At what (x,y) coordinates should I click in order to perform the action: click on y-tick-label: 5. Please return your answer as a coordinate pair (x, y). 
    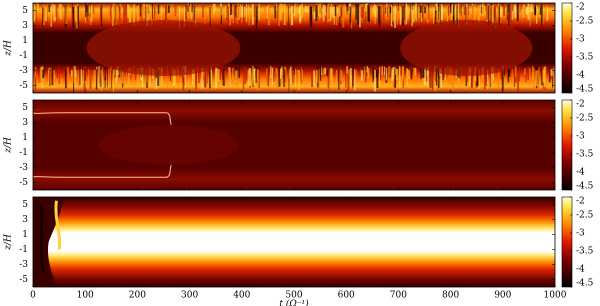
    Looking at the image, I should click on (25, 11).